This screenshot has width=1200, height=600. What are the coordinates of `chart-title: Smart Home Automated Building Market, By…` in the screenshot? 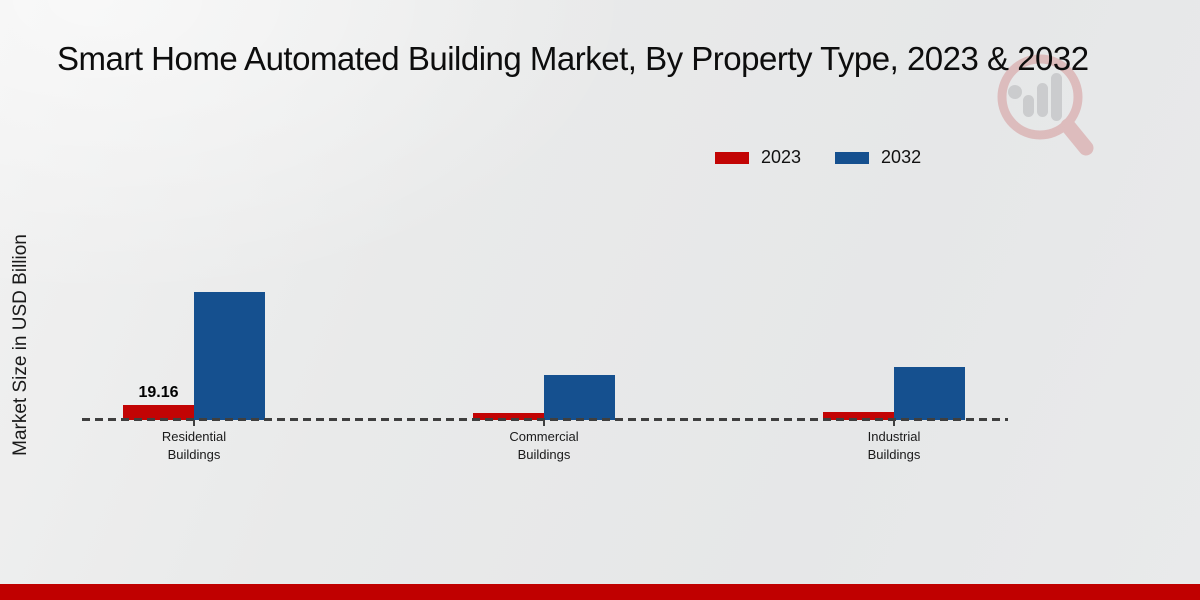 It's located at (573, 58).